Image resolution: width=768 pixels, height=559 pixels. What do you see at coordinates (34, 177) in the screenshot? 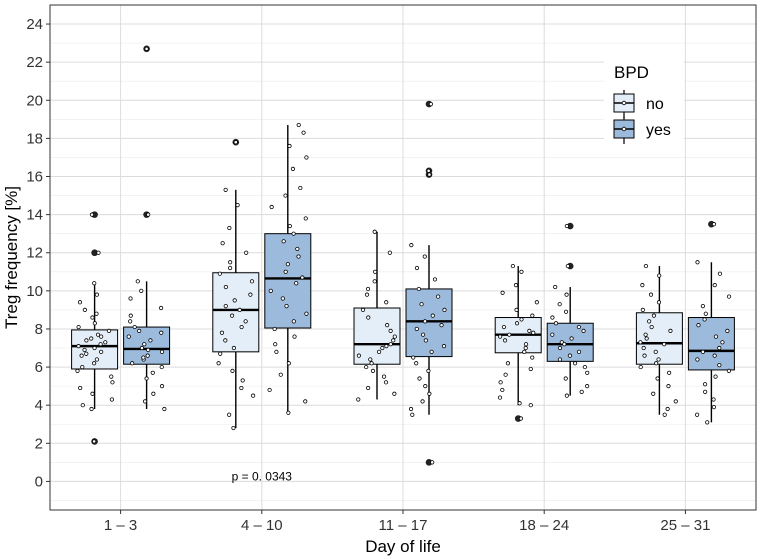
I see `y-tick-label: 16` at bounding box center [34, 177].